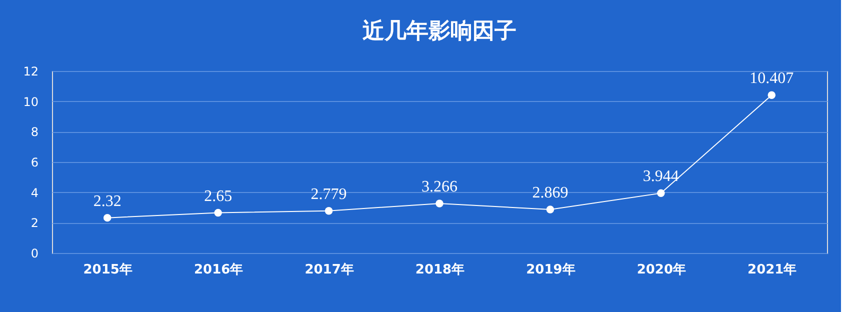 This screenshot has width=848, height=312. Describe the element at coordinates (550, 193) in the screenshot. I see `data-label: 2.869` at that location.